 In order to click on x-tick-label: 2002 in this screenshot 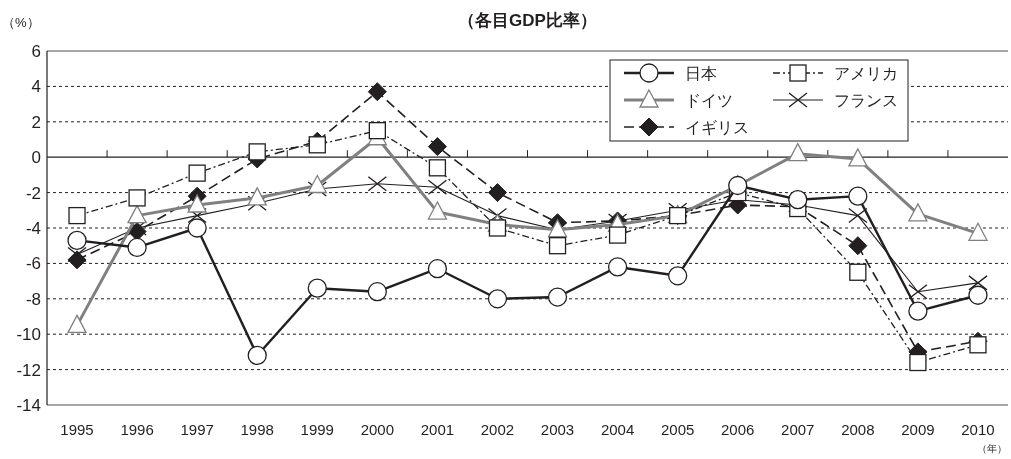, I will do `click(497, 429)`.